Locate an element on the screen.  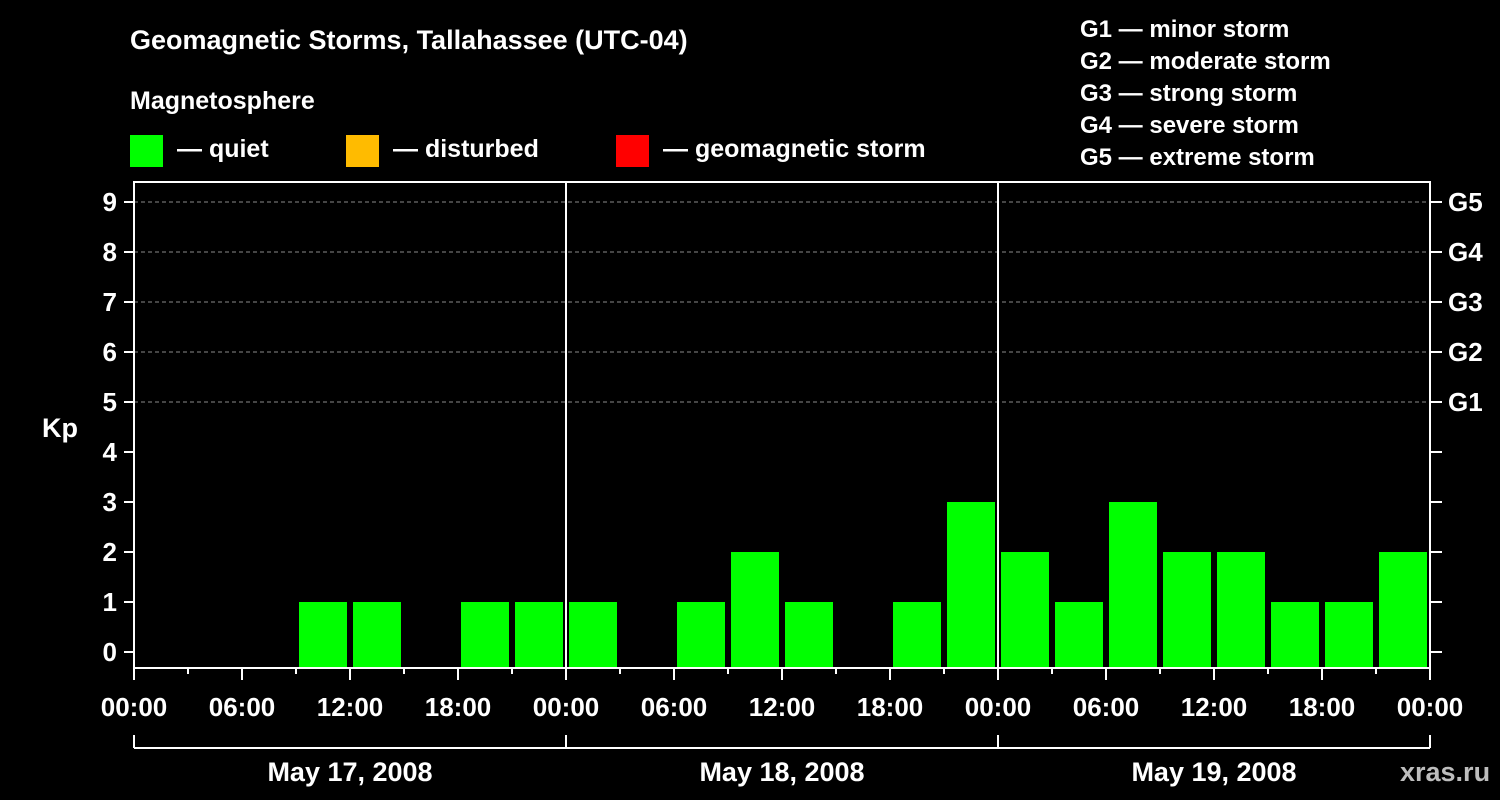
scale-legend-g1: G1 — minor storm is located at coordinates (1184, 29).